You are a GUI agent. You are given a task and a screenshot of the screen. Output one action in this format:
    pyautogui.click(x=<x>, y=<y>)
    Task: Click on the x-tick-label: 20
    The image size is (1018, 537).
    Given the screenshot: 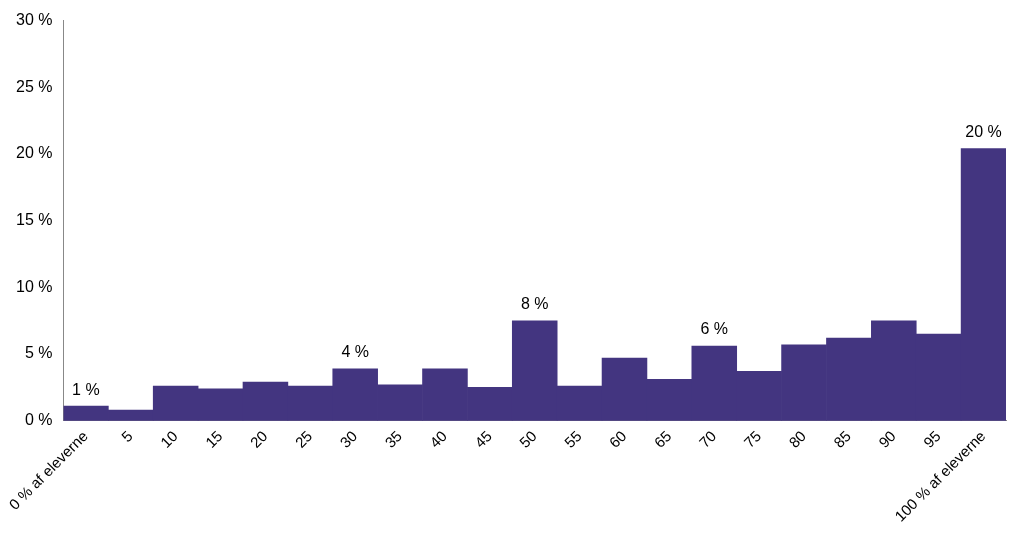 What is the action you would take?
    pyautogui.click(x=258, y=439)
    